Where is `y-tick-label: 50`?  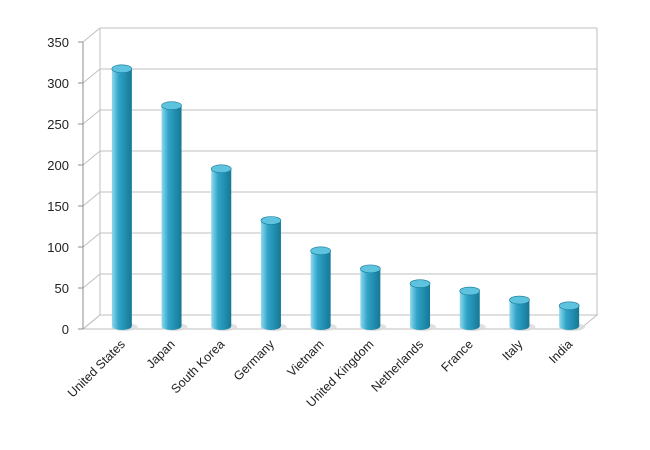
y-tick-label: 50 is located at coordinates (62, 288).